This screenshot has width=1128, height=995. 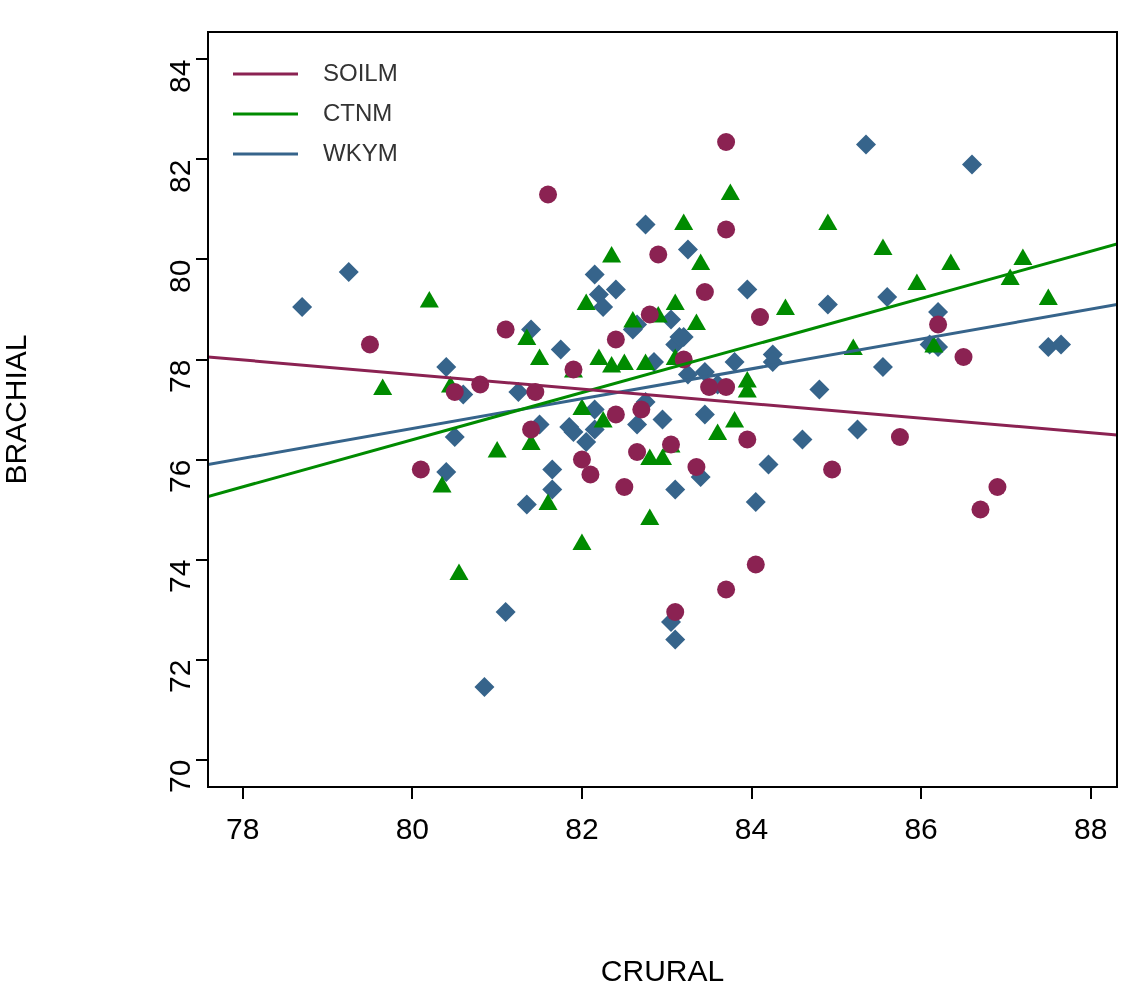 I want to click on y-axis-title: BRACHIAL, so click(x=16, y=409).